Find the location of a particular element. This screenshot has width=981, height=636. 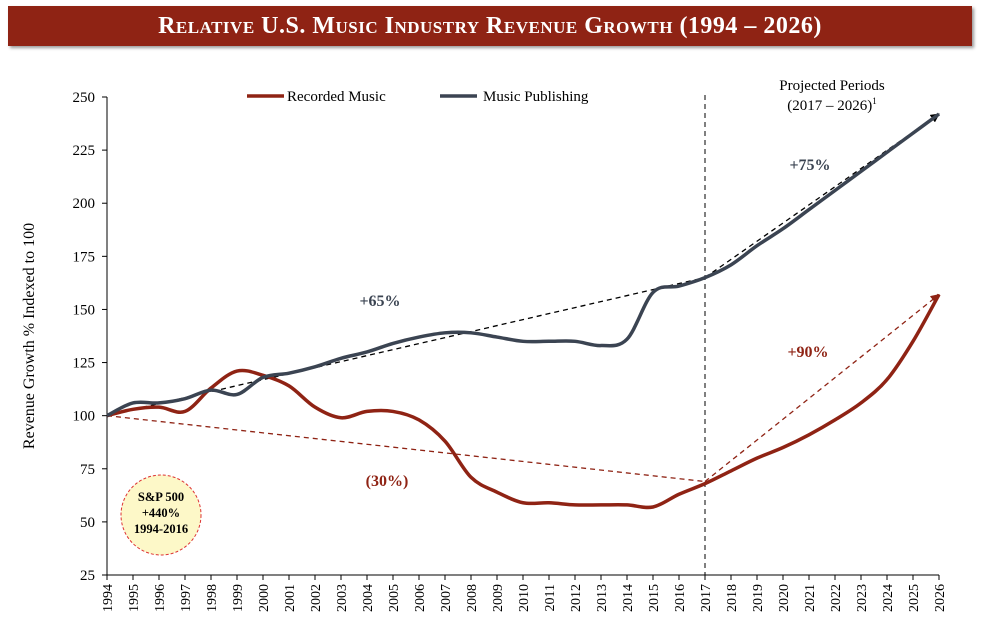

x-tick-label: 2020 is located at coordinates (784, 598).